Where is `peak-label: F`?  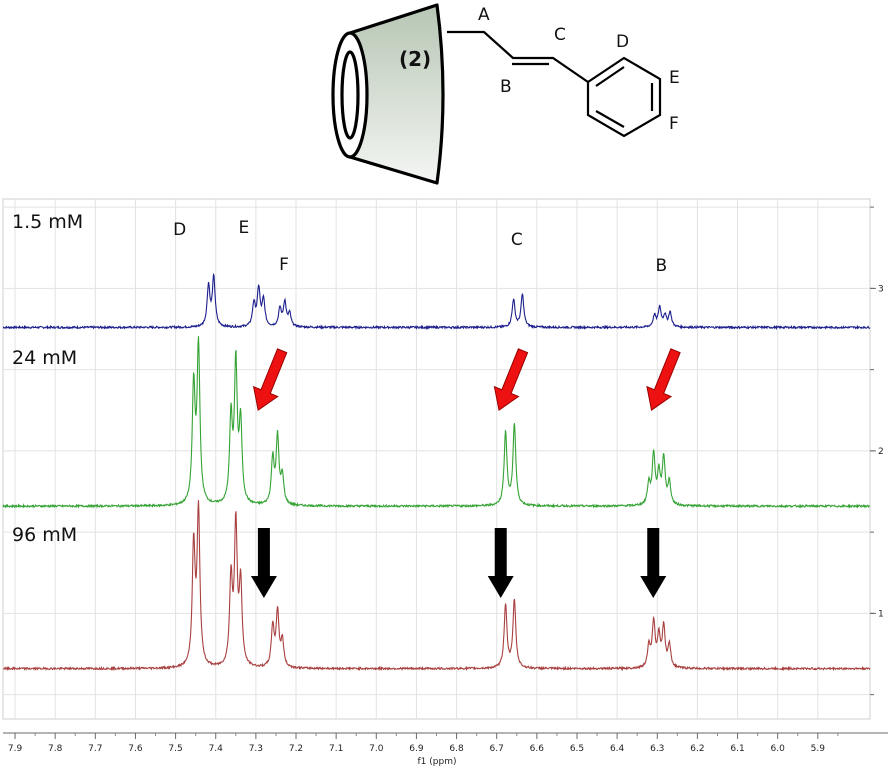
peak-label: F is located at coordinates (284, 265).